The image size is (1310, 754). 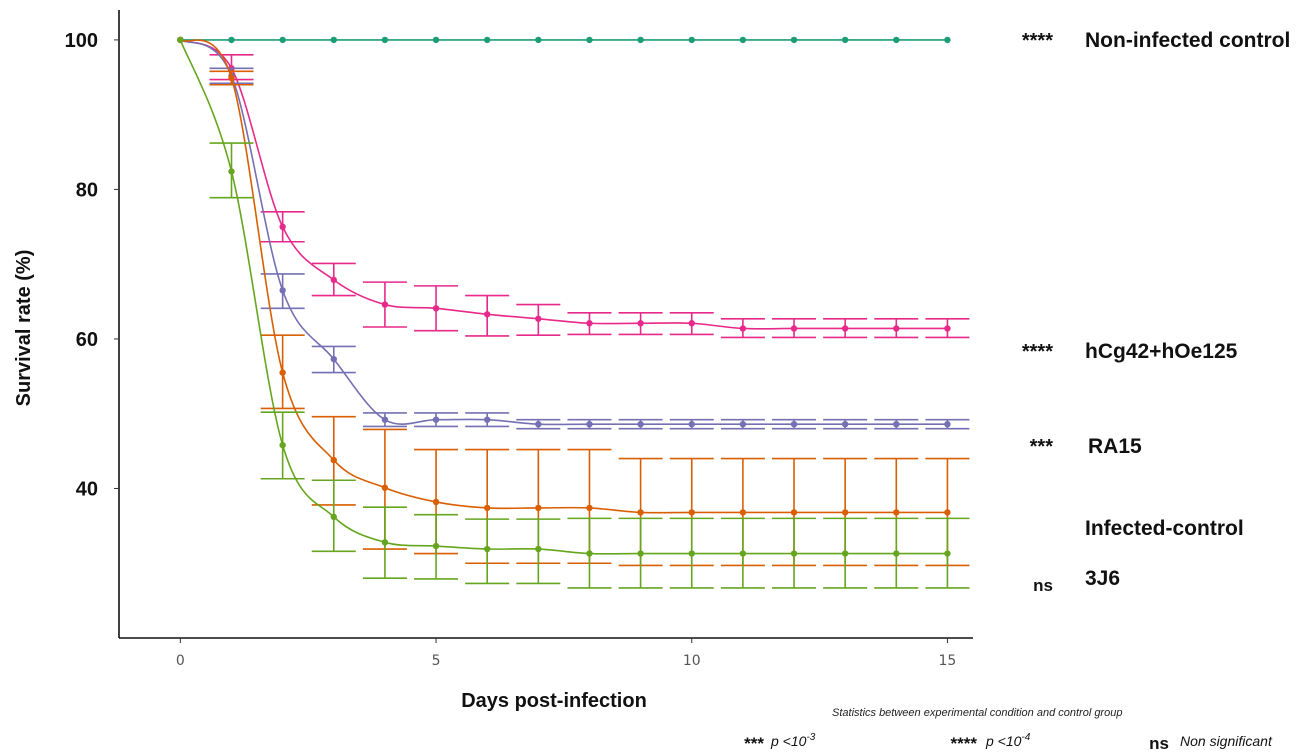 I want to click on series-label: 3J6, so click(x=1102, y=578).